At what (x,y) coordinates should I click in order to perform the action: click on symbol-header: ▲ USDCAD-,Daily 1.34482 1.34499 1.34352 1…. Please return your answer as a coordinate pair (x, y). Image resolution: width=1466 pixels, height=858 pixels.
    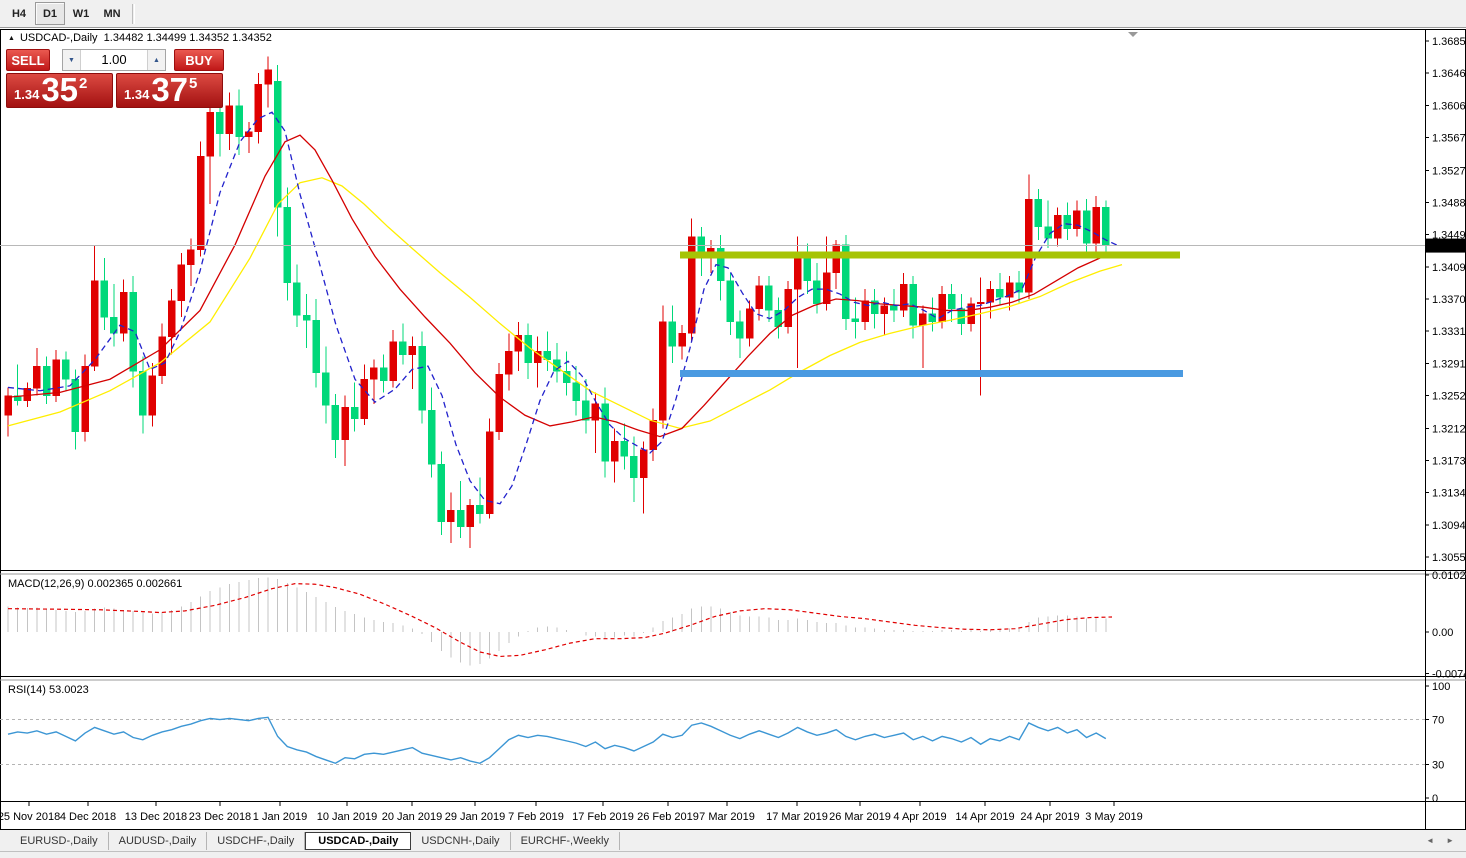
    Looking at the image, I should click on (140, 38).